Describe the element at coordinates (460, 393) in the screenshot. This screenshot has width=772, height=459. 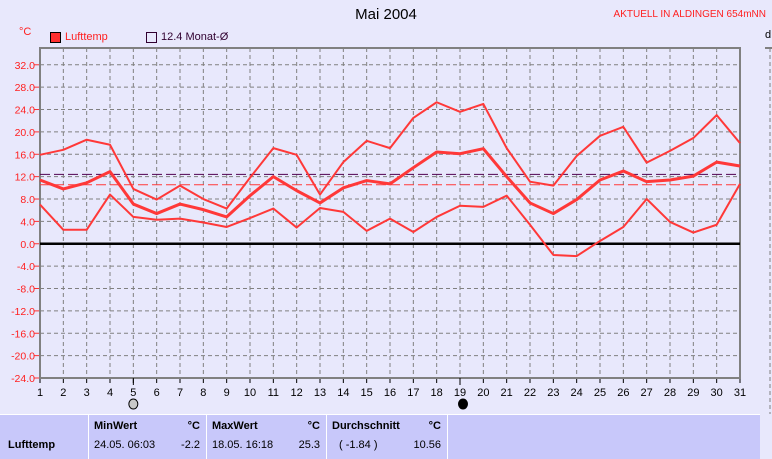
I see `x-tick-label: 19` at that location.